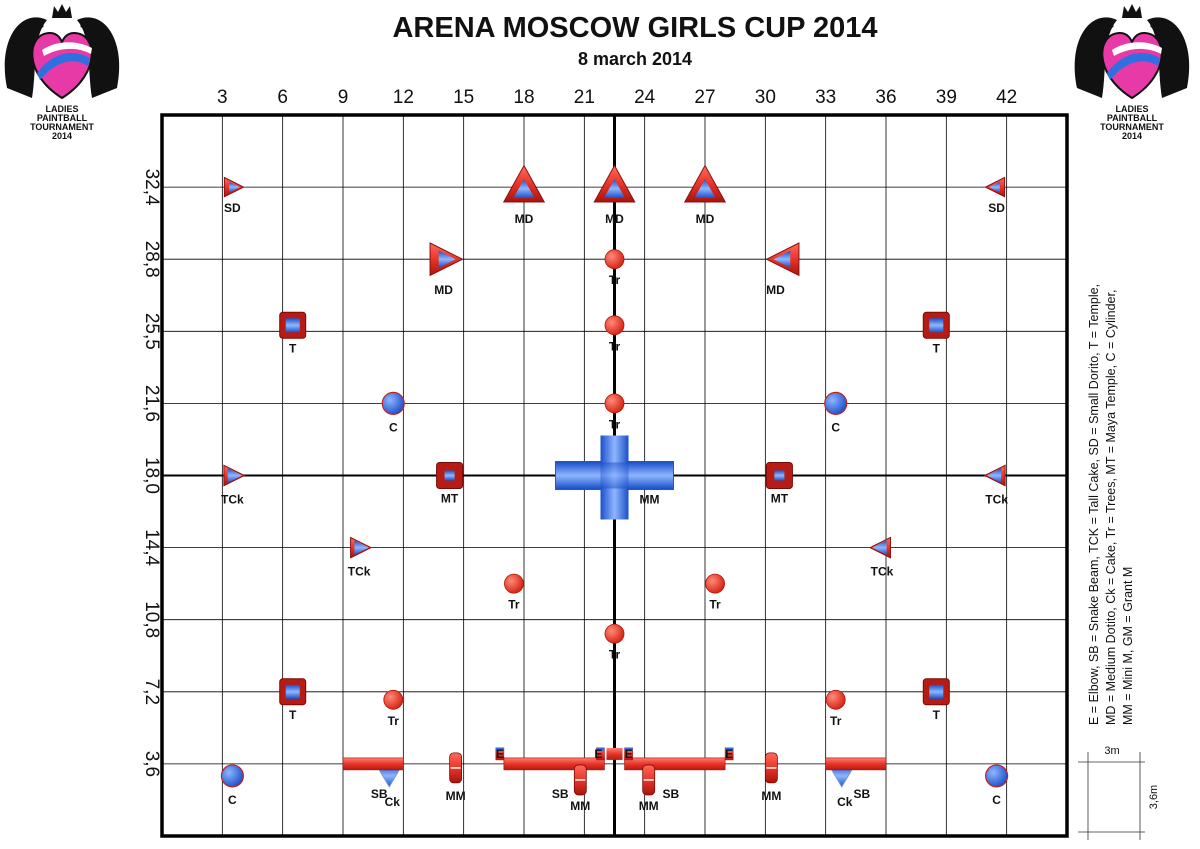 The width and height of the screenshot is (1200, 849). I want to click on logo-text-line: LADIES, so click(61, 109).